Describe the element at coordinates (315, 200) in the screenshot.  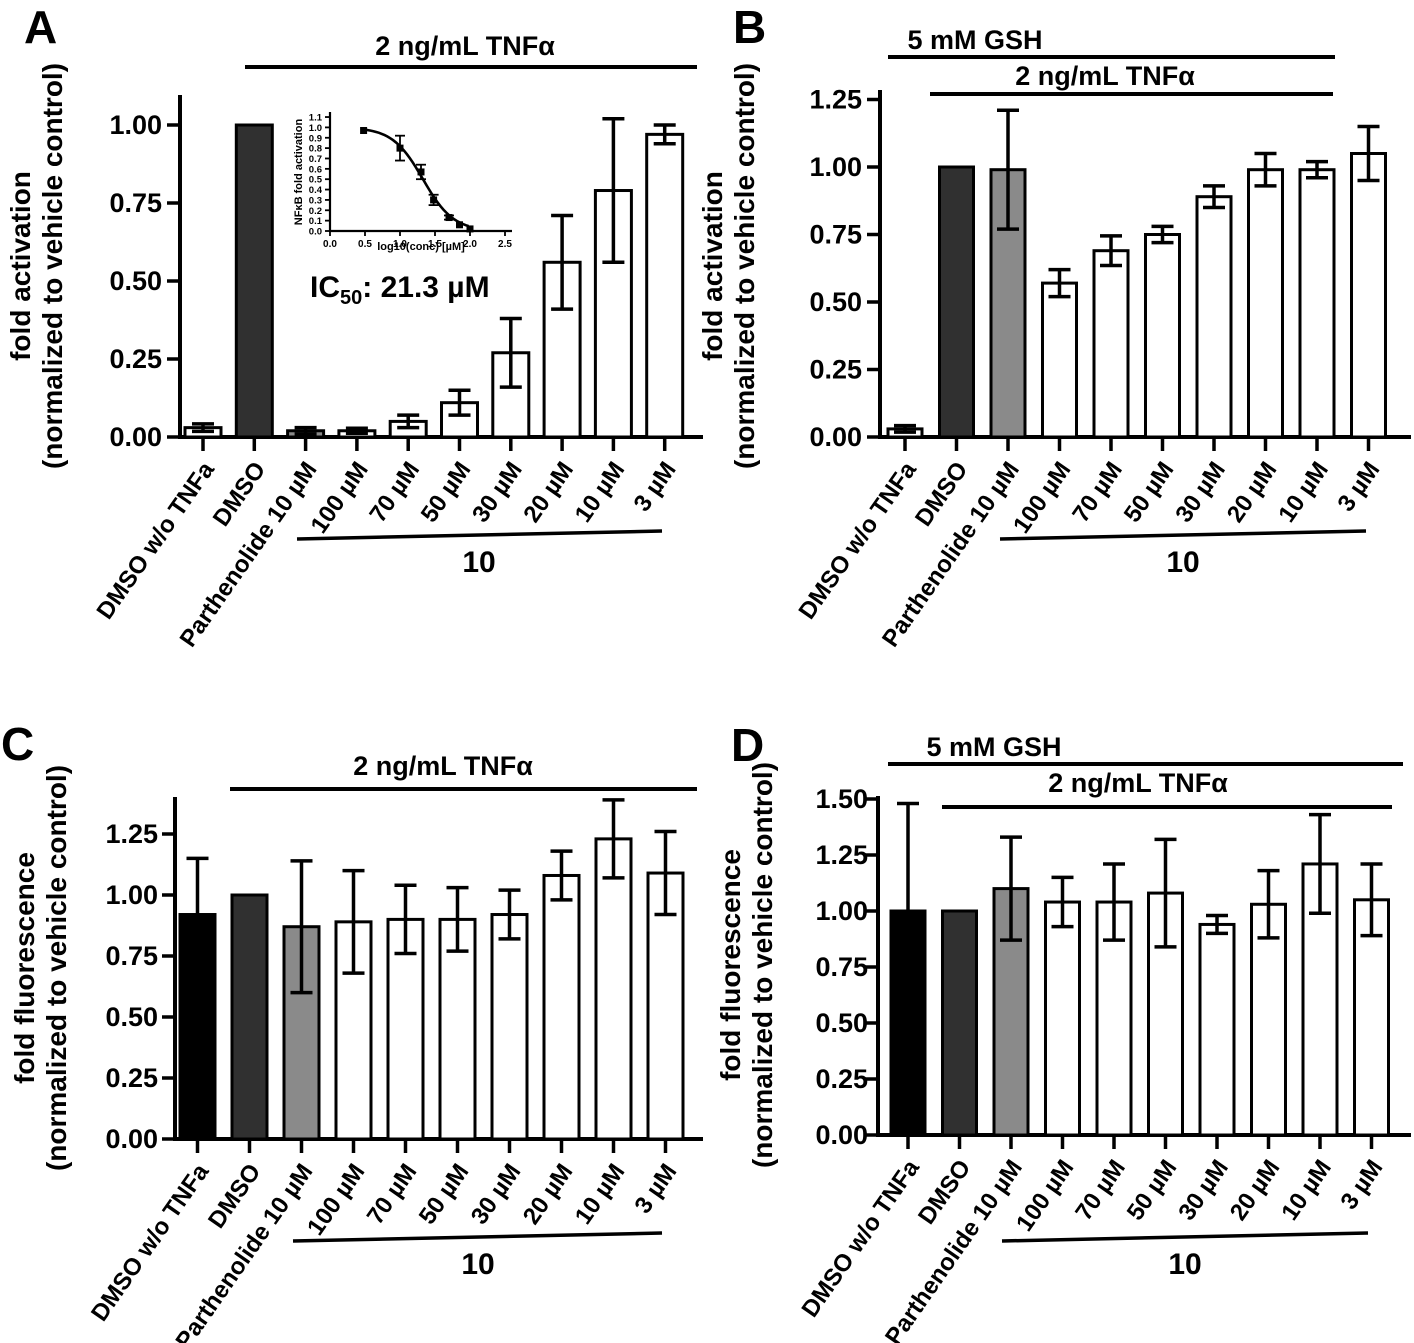
I see `inset-y-tick-label: 0.3` at that location.